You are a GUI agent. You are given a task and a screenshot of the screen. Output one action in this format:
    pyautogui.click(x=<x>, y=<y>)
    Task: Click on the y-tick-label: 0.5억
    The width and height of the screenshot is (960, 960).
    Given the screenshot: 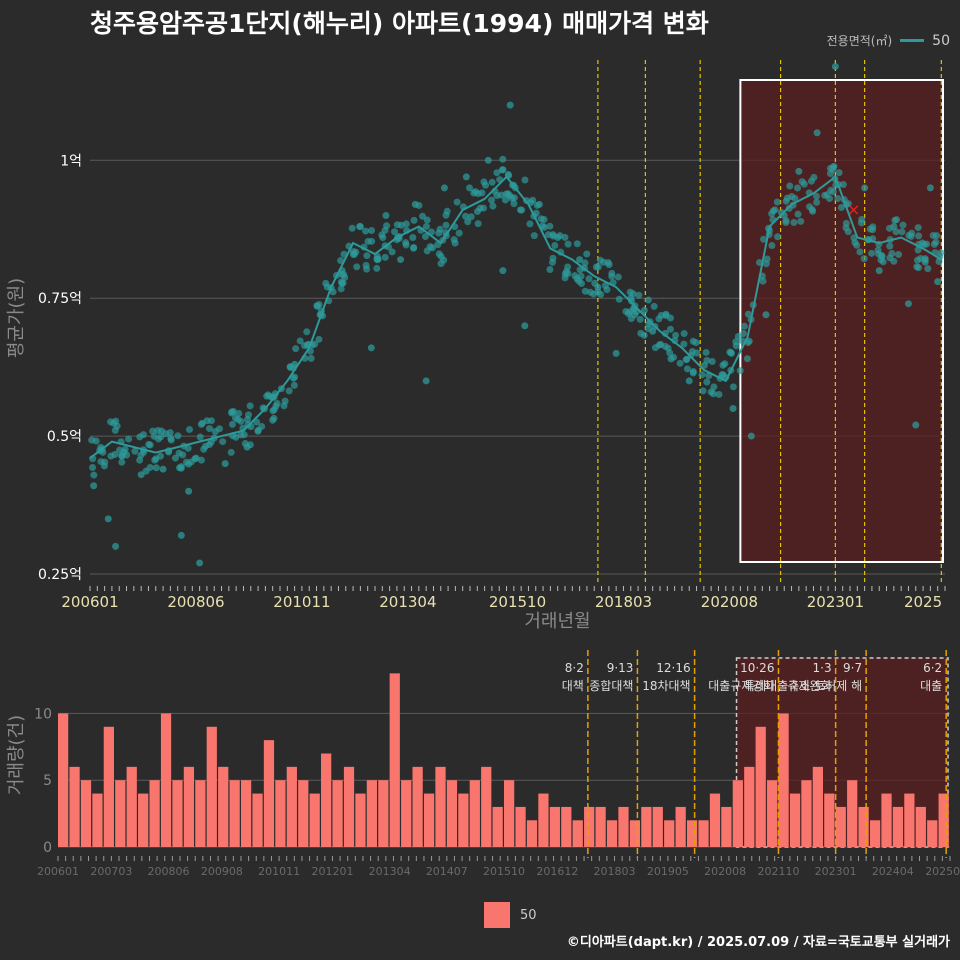 What is the action you would take?
    pyautogui.click(x=64, y=437)
    